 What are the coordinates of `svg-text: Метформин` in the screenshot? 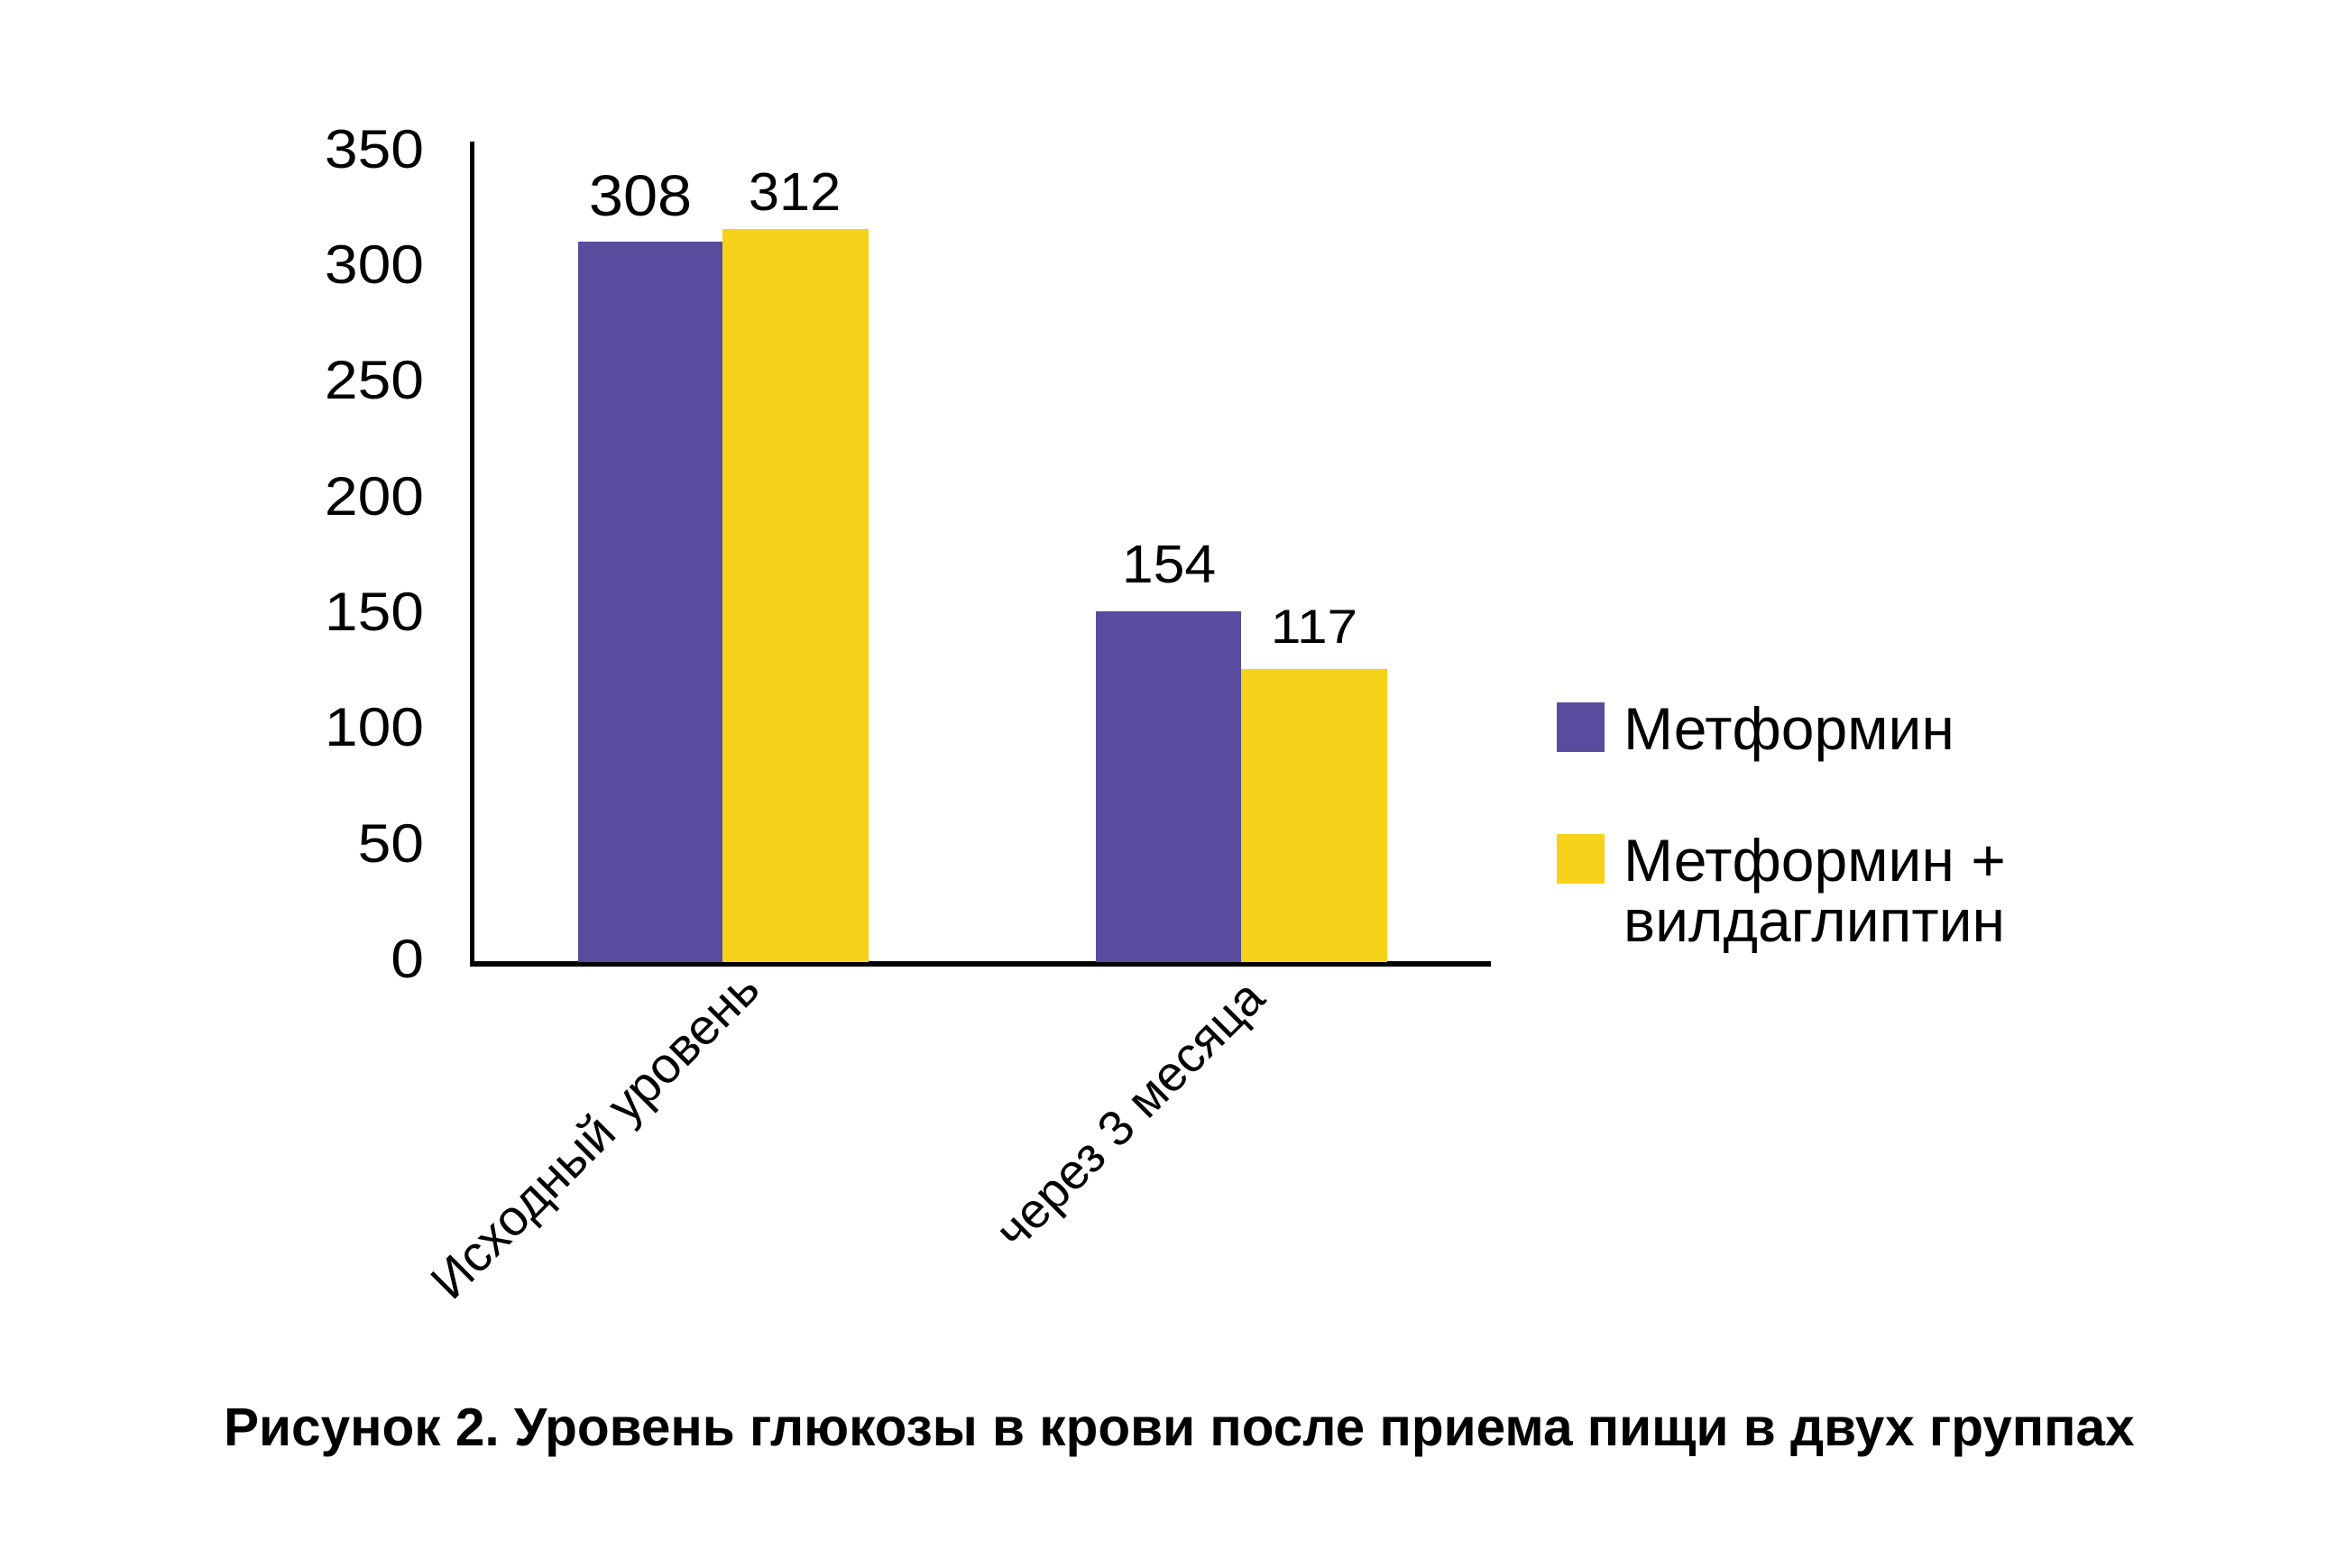 It's located at (1788, 728).